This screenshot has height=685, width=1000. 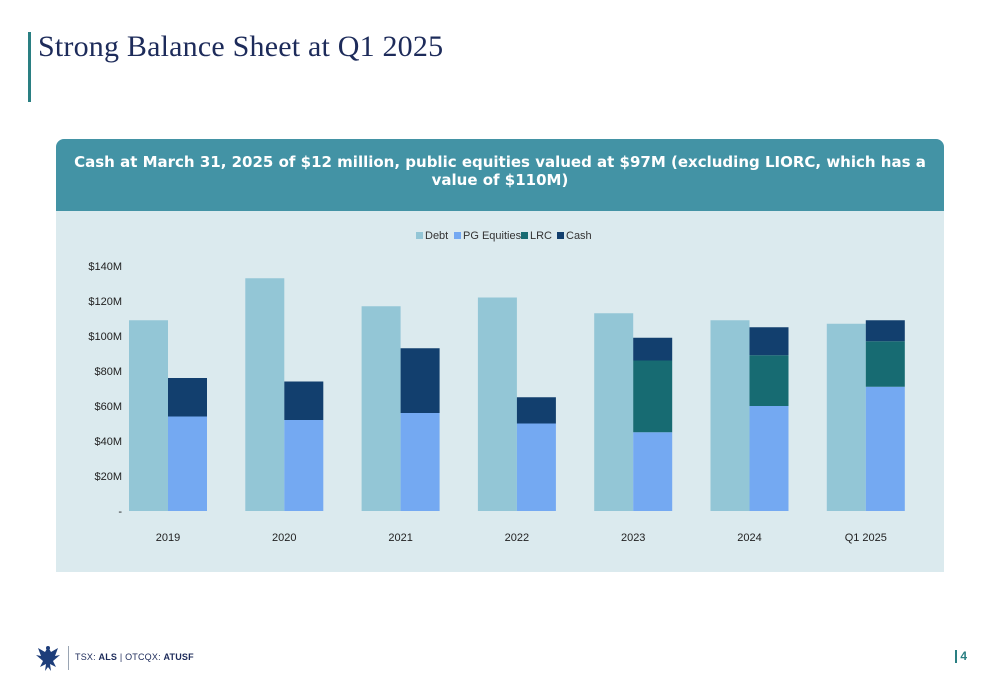 What do you see at coordinates (105, 302) in the screenshot?
I see `y-tick-label: $120M` at bounding box center [105, 302].